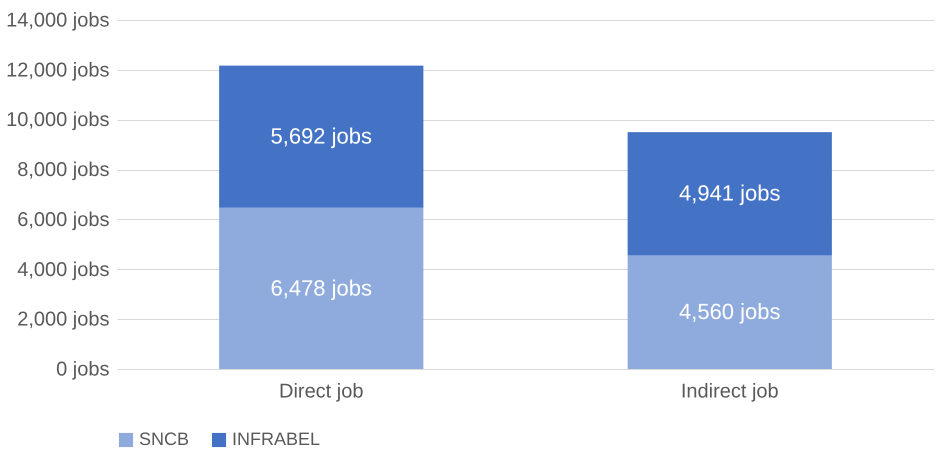 The height and width of the screenshot is (454, 939). Describe the element at coordinates (63, 319) in the screenshot. I see `y-tick-label: 2,000 jobs` at that location.